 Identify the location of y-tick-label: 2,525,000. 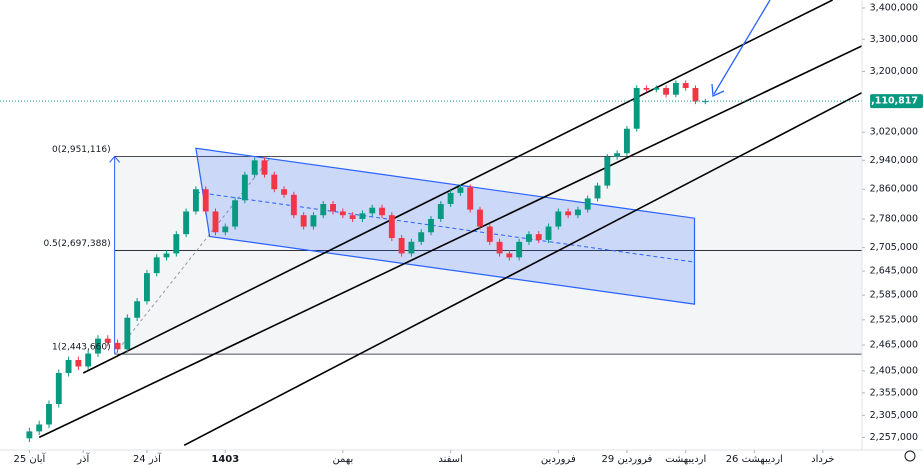
(894, 319).